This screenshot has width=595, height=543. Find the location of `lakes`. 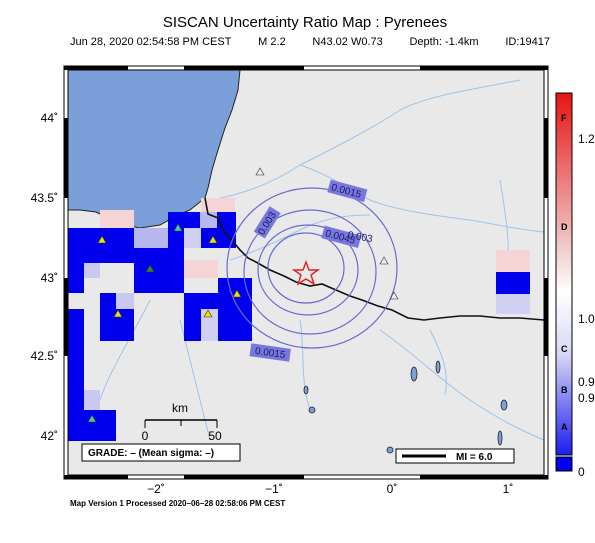

lakes is located at coordinates (405, 407).